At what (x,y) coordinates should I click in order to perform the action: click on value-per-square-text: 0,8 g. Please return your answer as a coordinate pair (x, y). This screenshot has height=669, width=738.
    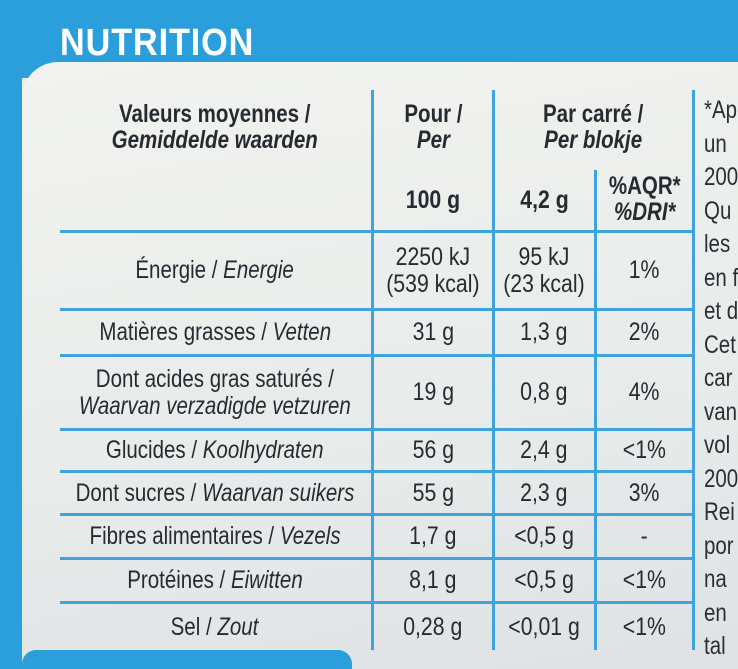
    Looking at the image, I should click on (544, 392).